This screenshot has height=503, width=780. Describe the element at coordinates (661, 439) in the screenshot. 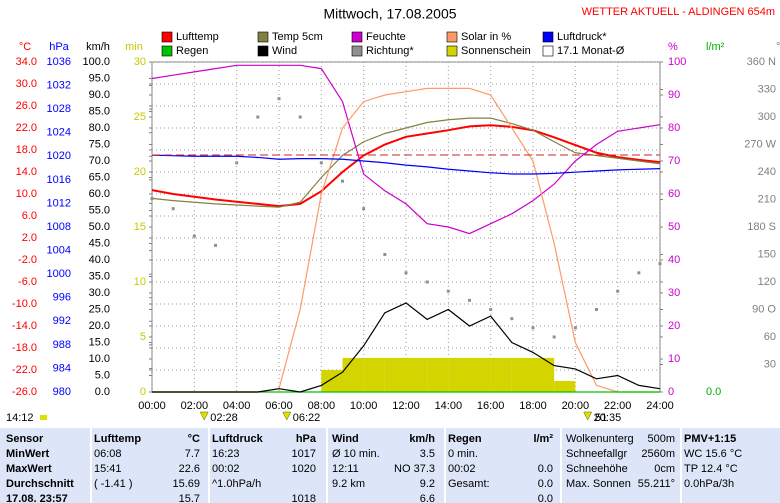

I see `table-cell: 500m` at that location.